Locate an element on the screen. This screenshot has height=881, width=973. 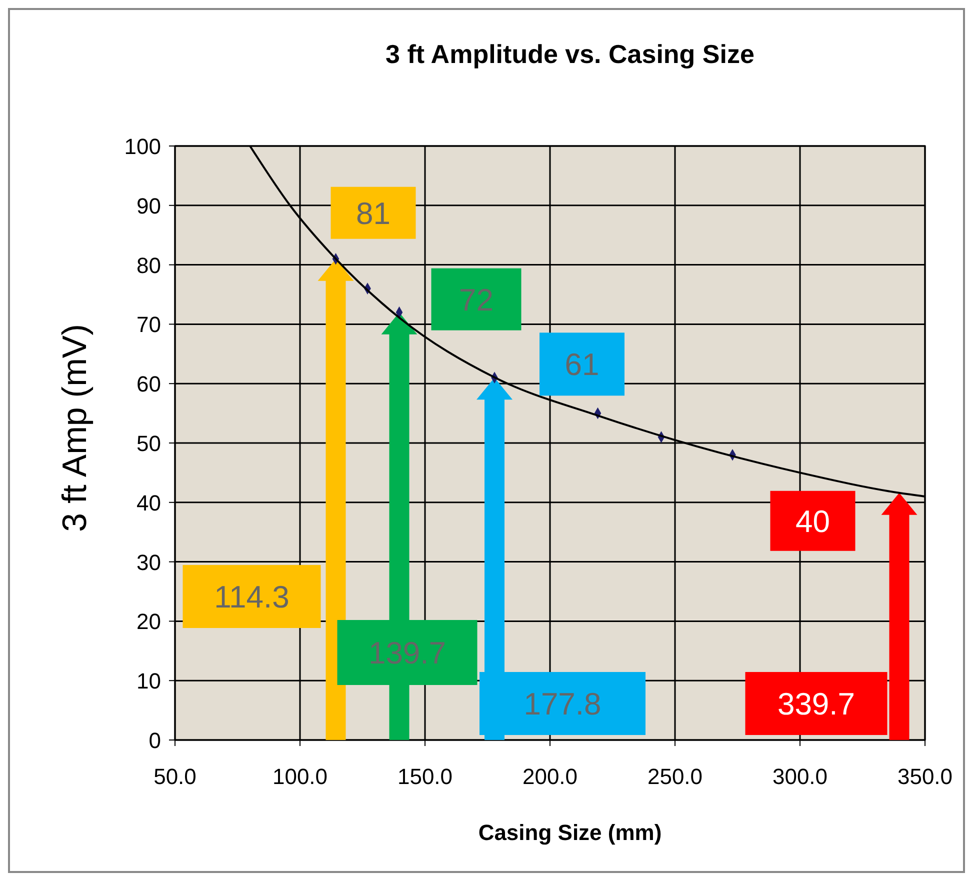
annotation: 61 is located at coordinates (582, 364).